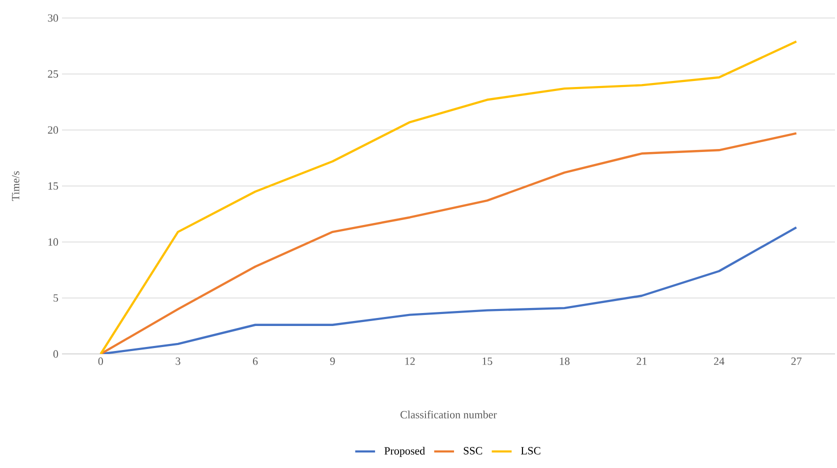 The image size is (837, 468). Describe the element at coordinates (178, 361) in the screenshot. I see `x-tick-label: 3` at that location.